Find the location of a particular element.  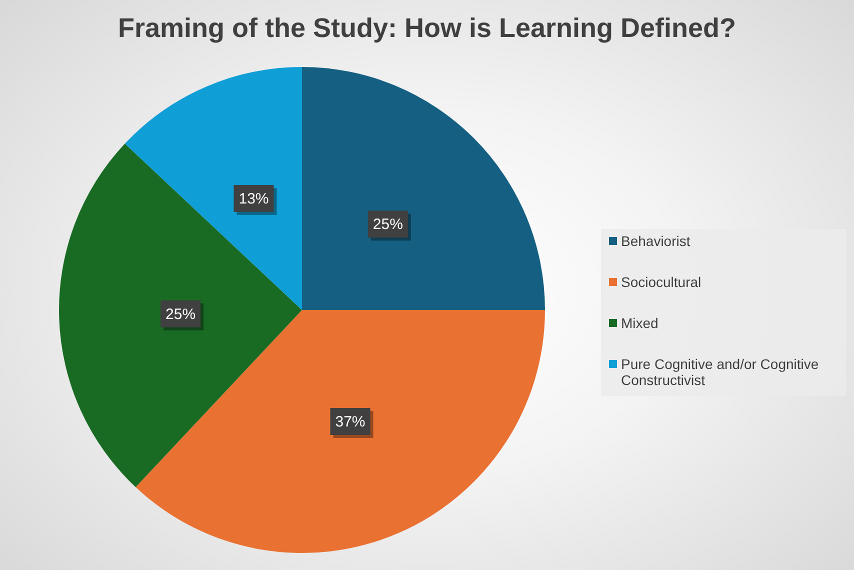

chart-title: Framing of the Study: How is Learning Defined? is located at coordinates (427, 28).